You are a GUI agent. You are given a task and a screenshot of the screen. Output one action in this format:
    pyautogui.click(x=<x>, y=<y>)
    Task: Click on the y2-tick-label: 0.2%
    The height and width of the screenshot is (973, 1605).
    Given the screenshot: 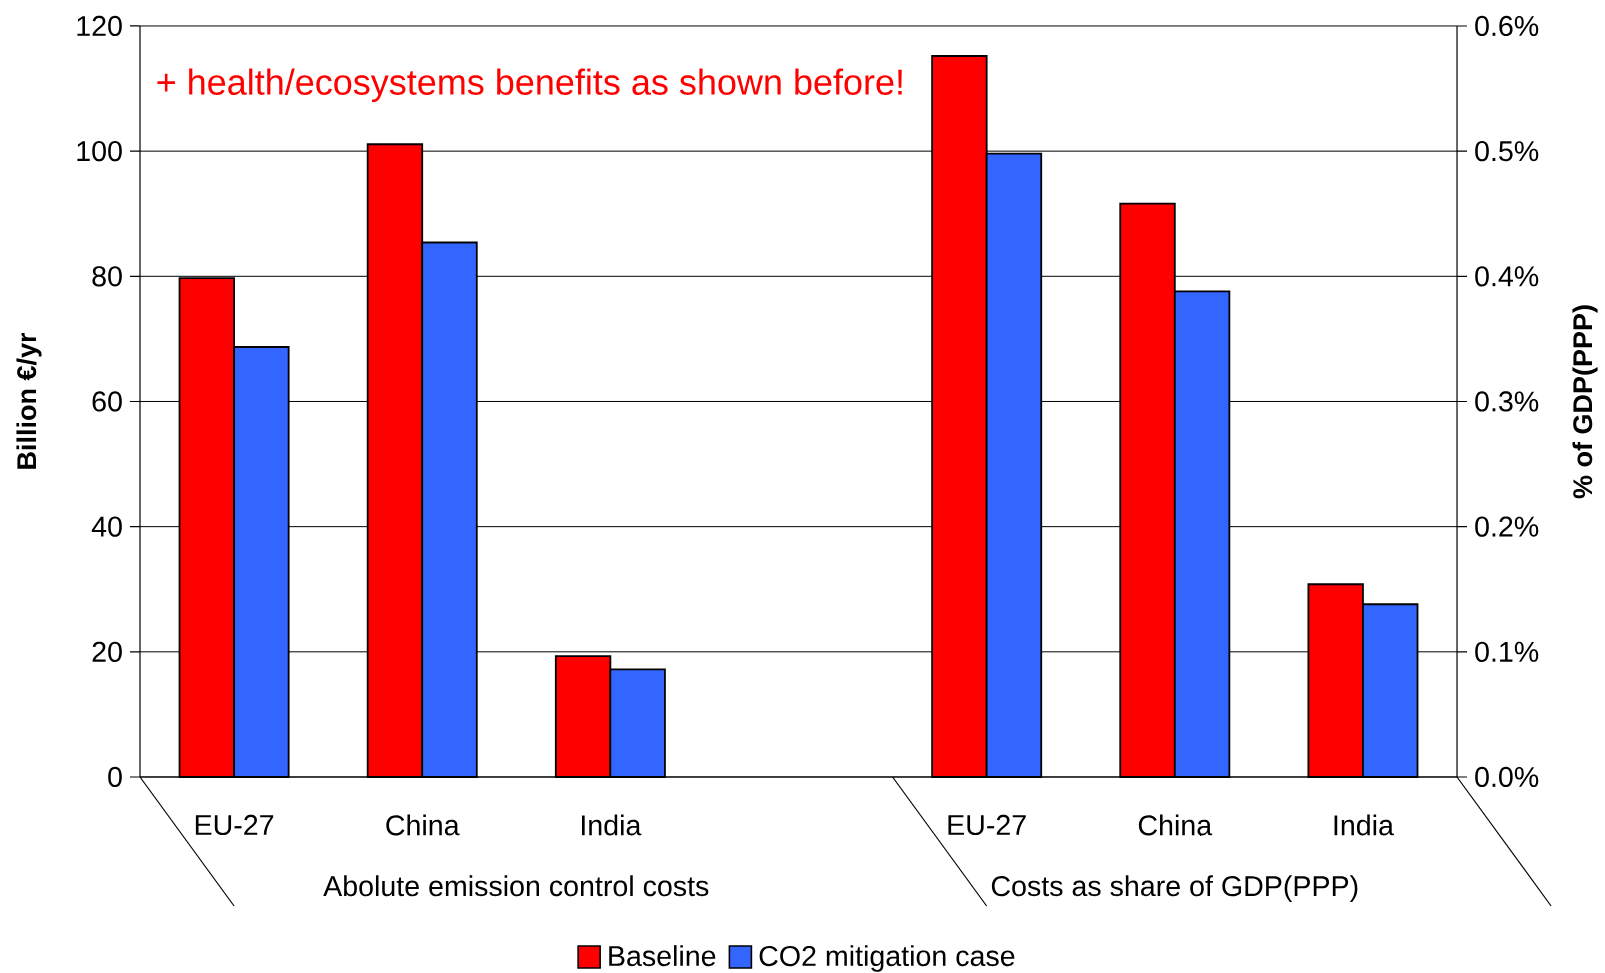 What is the action you would take?
    pyautogui.click(x=1507, y=526)
    